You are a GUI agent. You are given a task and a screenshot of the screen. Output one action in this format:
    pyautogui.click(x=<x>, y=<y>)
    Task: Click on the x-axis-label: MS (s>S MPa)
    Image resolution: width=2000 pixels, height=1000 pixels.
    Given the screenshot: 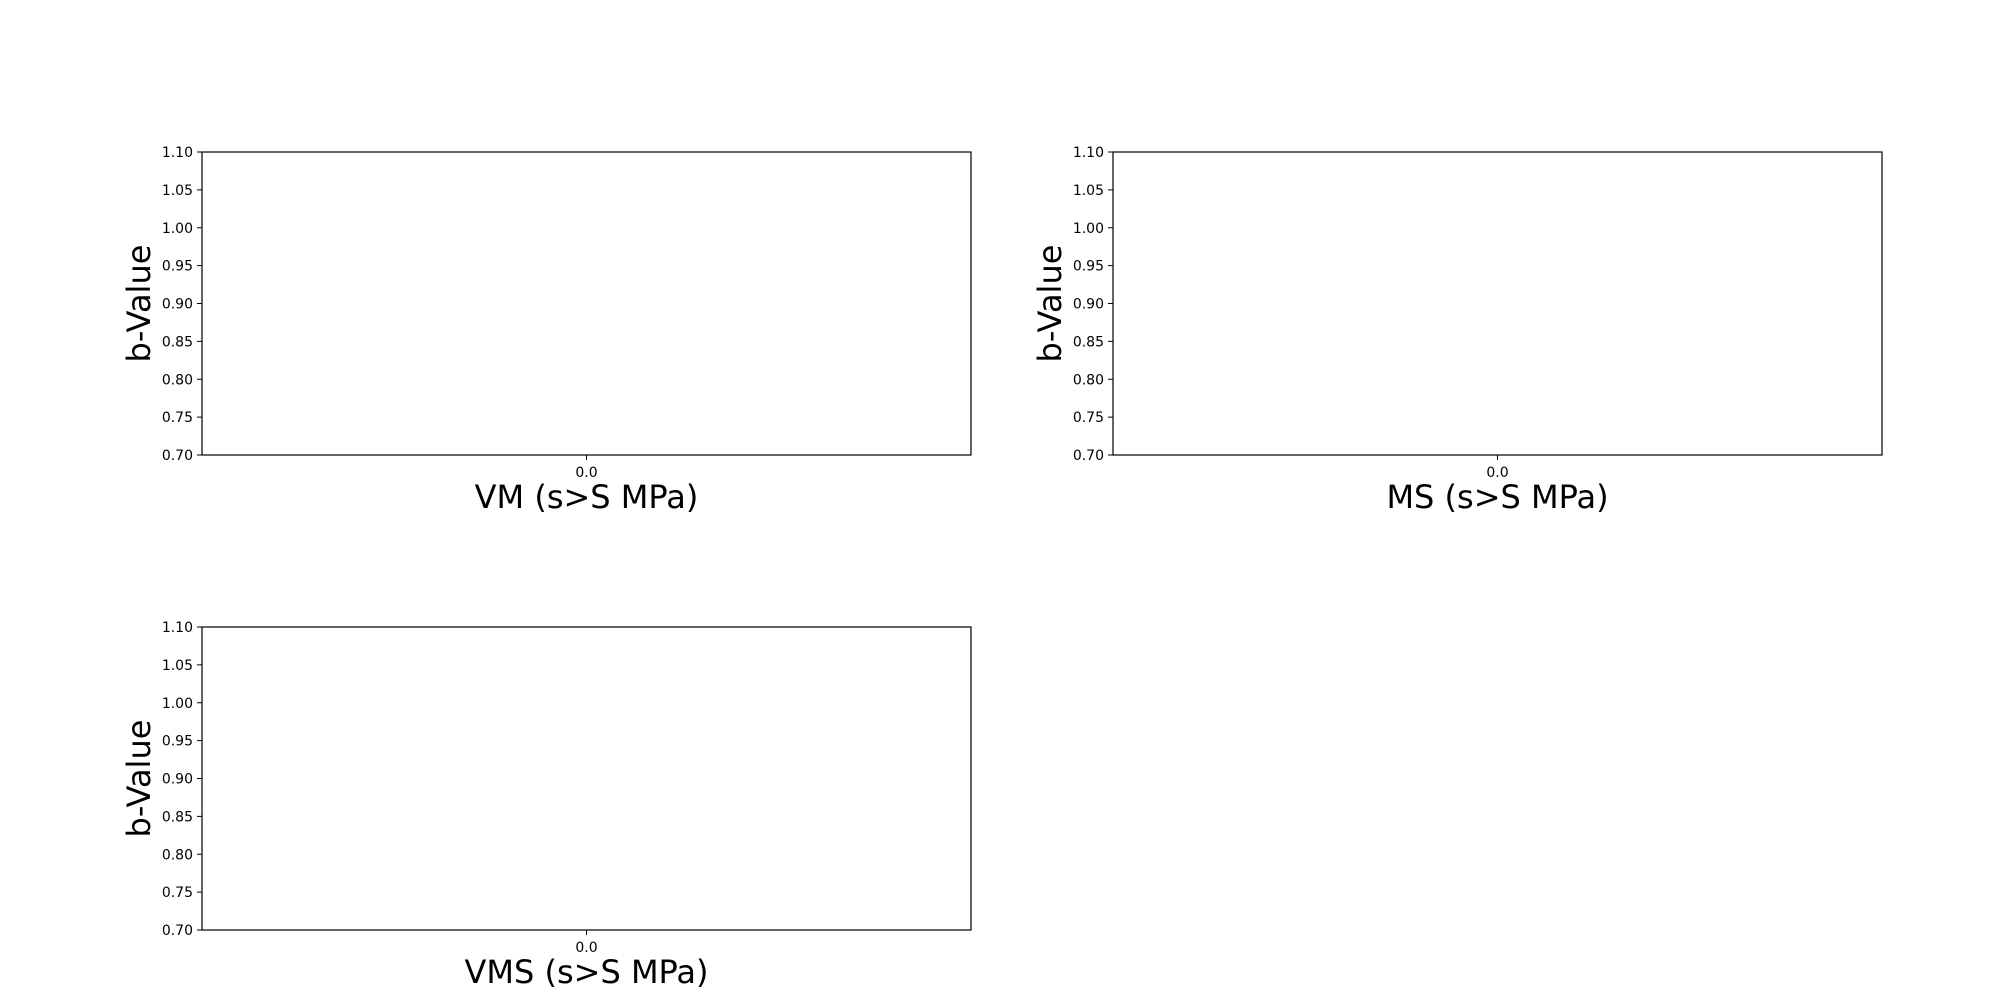 What is the action you would take?
    pyautogui.click(x=1497, y=497)
    